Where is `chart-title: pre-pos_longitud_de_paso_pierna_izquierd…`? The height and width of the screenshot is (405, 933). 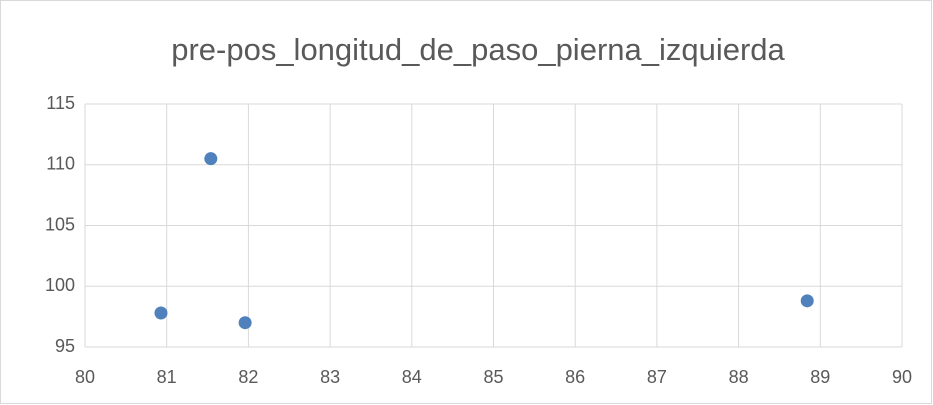 chart-title: pre-pos_longitud_de_paso_pierna_izquierd… is located at coordinates (478, 49).